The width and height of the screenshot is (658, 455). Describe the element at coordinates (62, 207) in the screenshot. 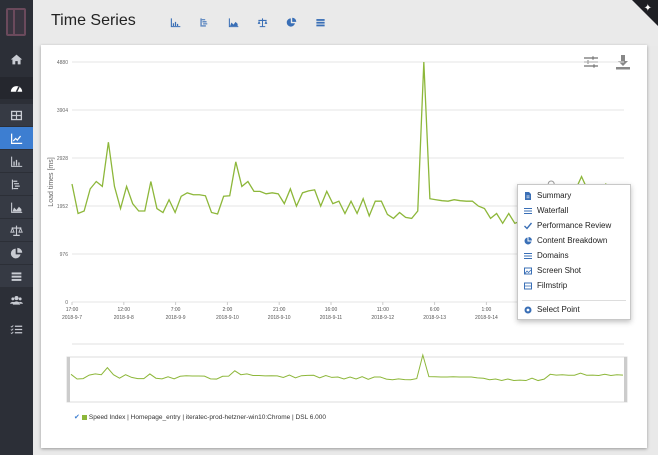

I see `y-tick-label: 1952` at that location.